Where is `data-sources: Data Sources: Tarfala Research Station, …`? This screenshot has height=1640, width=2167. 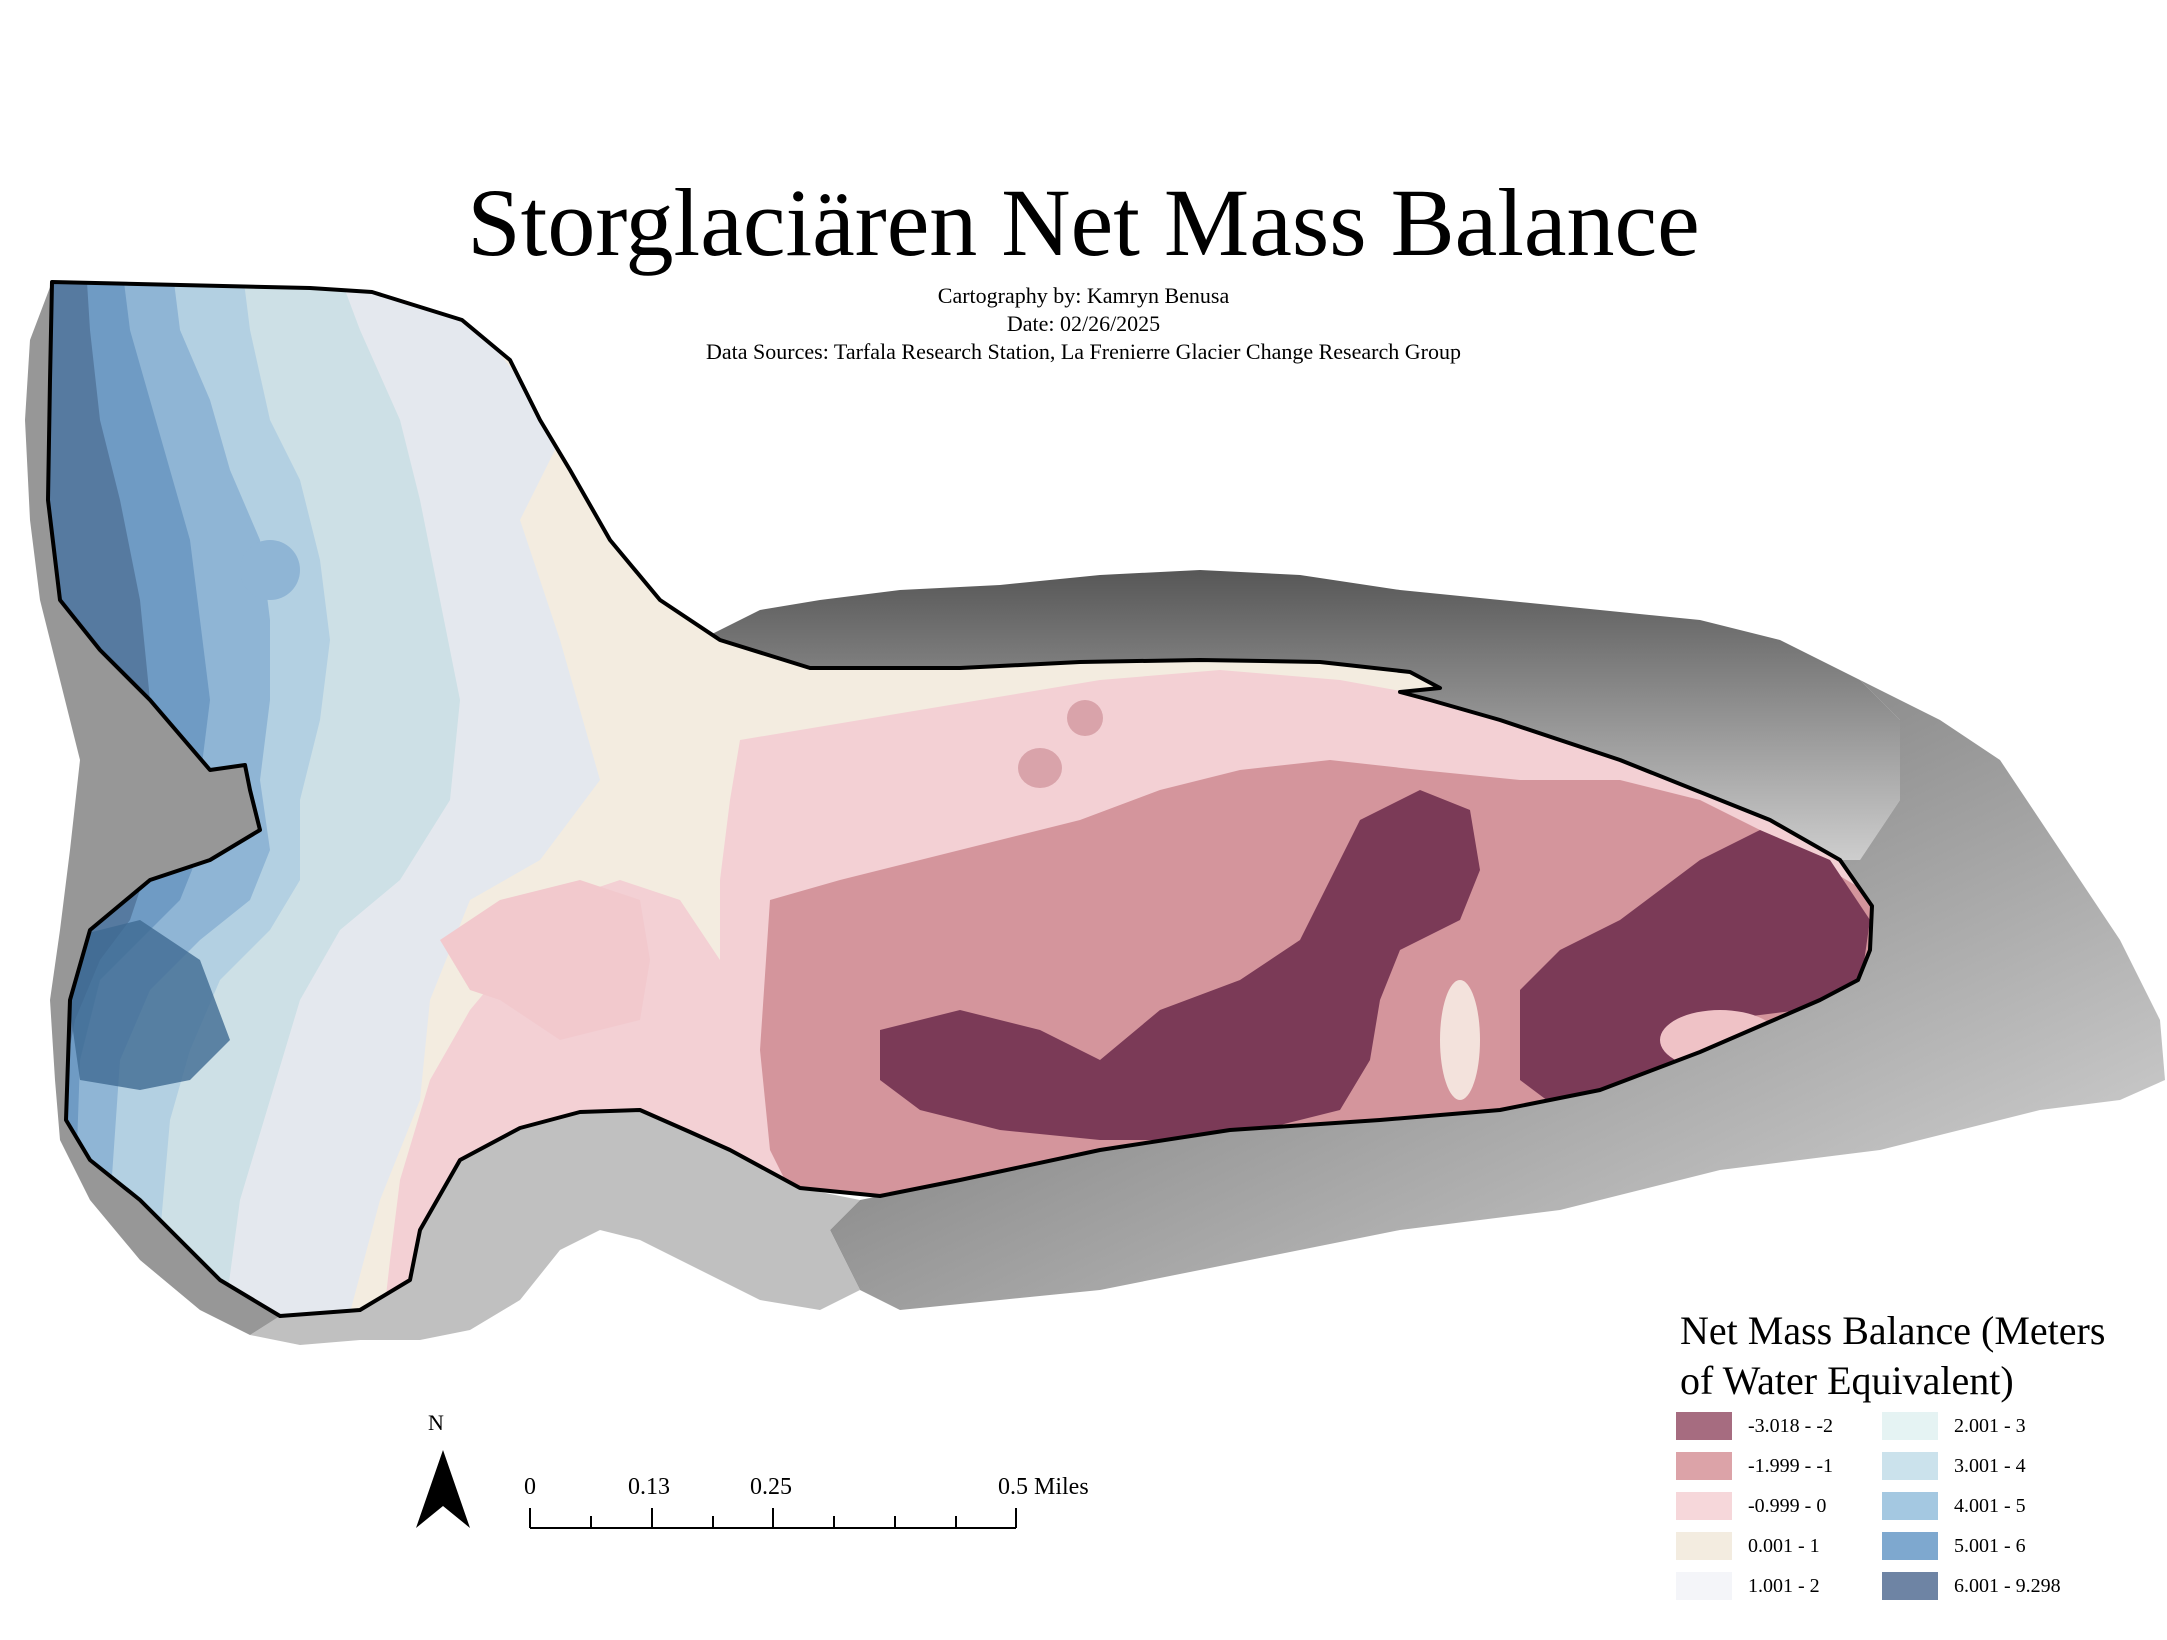
data-sources: Data Sources: Tarfala Research Station, … is located at coordinates (1083, 351).